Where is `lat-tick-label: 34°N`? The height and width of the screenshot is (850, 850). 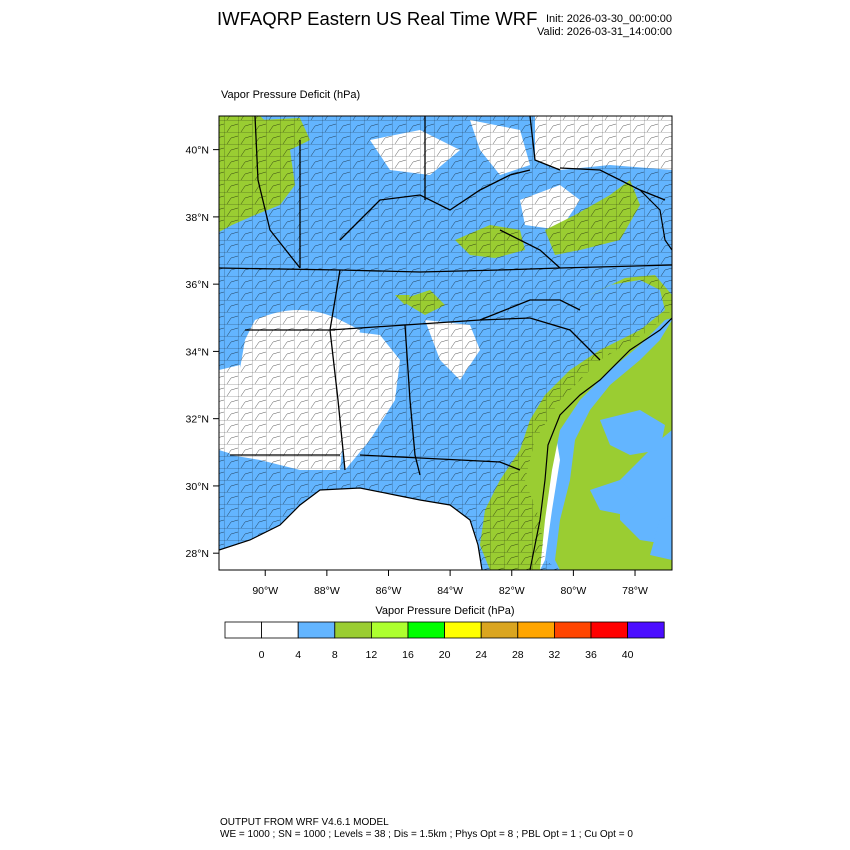 lat-tick-label: 34°N is located at coordinates (197, 352).